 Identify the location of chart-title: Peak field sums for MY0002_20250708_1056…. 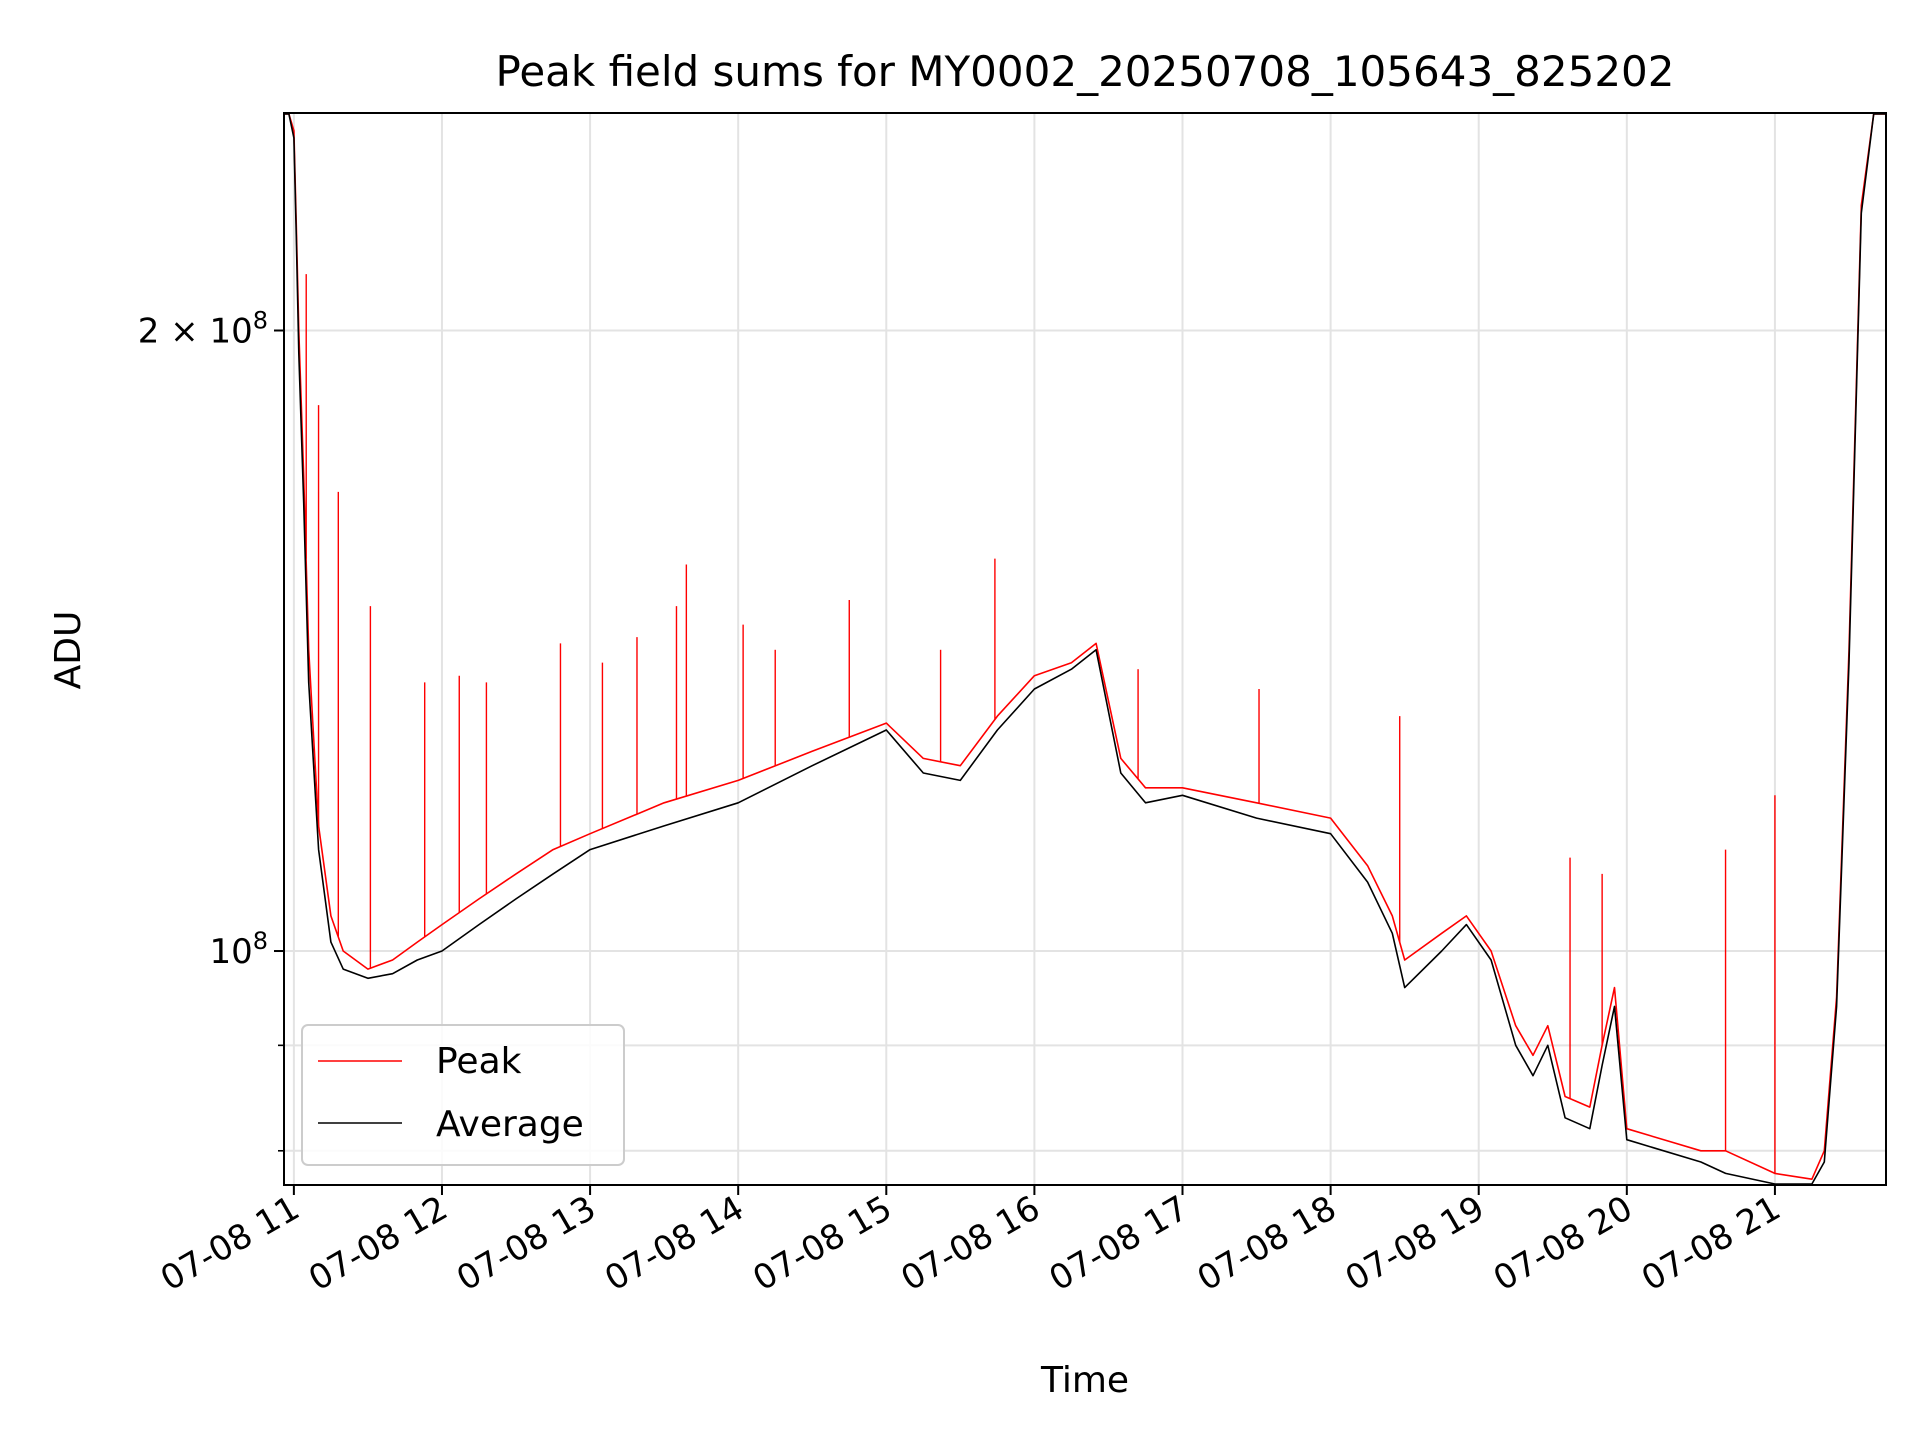
(1084, 71).